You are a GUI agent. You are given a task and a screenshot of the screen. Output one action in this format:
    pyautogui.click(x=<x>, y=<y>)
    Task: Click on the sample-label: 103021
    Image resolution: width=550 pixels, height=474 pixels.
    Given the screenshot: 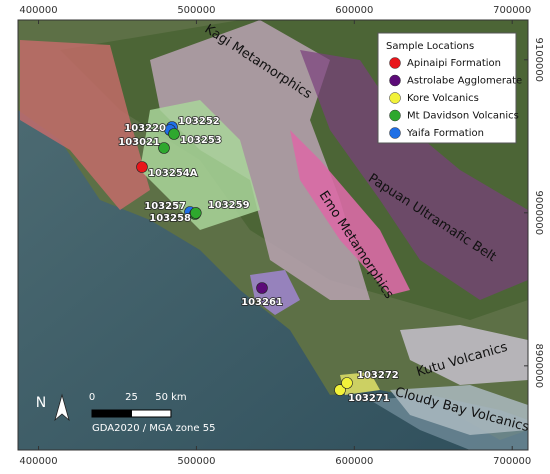 What is the action you would take?
    pyautogui.click(x=139, y=142)
    